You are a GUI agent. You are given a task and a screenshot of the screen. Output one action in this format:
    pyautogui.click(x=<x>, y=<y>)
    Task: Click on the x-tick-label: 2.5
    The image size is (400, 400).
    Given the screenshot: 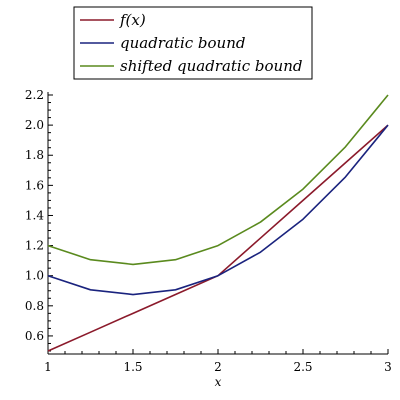 What is the action you would take?
    pyautogui.click(x=302, y=367)
    